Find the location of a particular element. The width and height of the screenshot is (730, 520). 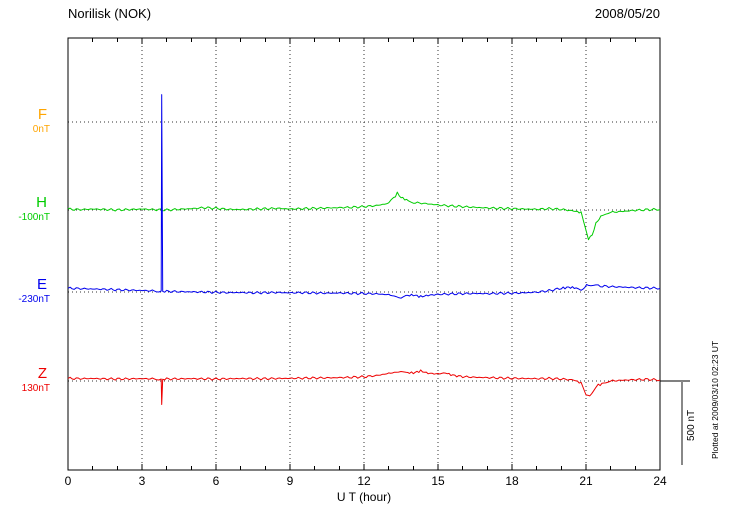

series-label-E: E is located at coordinates (41, 284).